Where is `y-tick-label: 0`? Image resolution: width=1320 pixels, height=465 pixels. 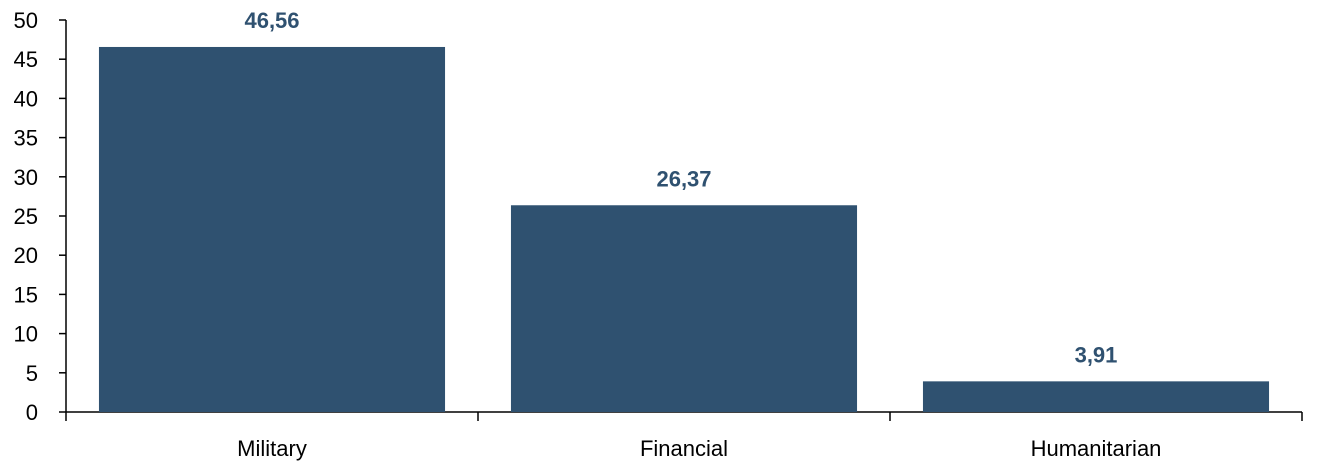
y-tick-label: 0 is located at coordinates (32, 412).